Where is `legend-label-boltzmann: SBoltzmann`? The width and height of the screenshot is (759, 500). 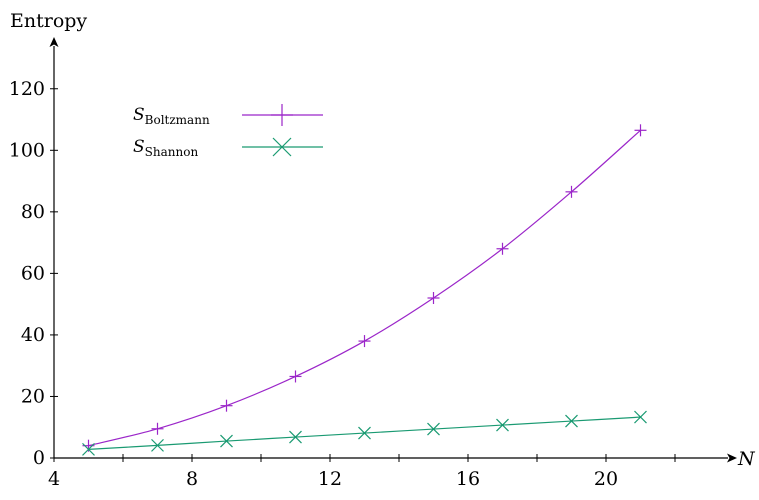
legend-label-boltzmann: SBoltzmann is located at coordinates (171, 116).